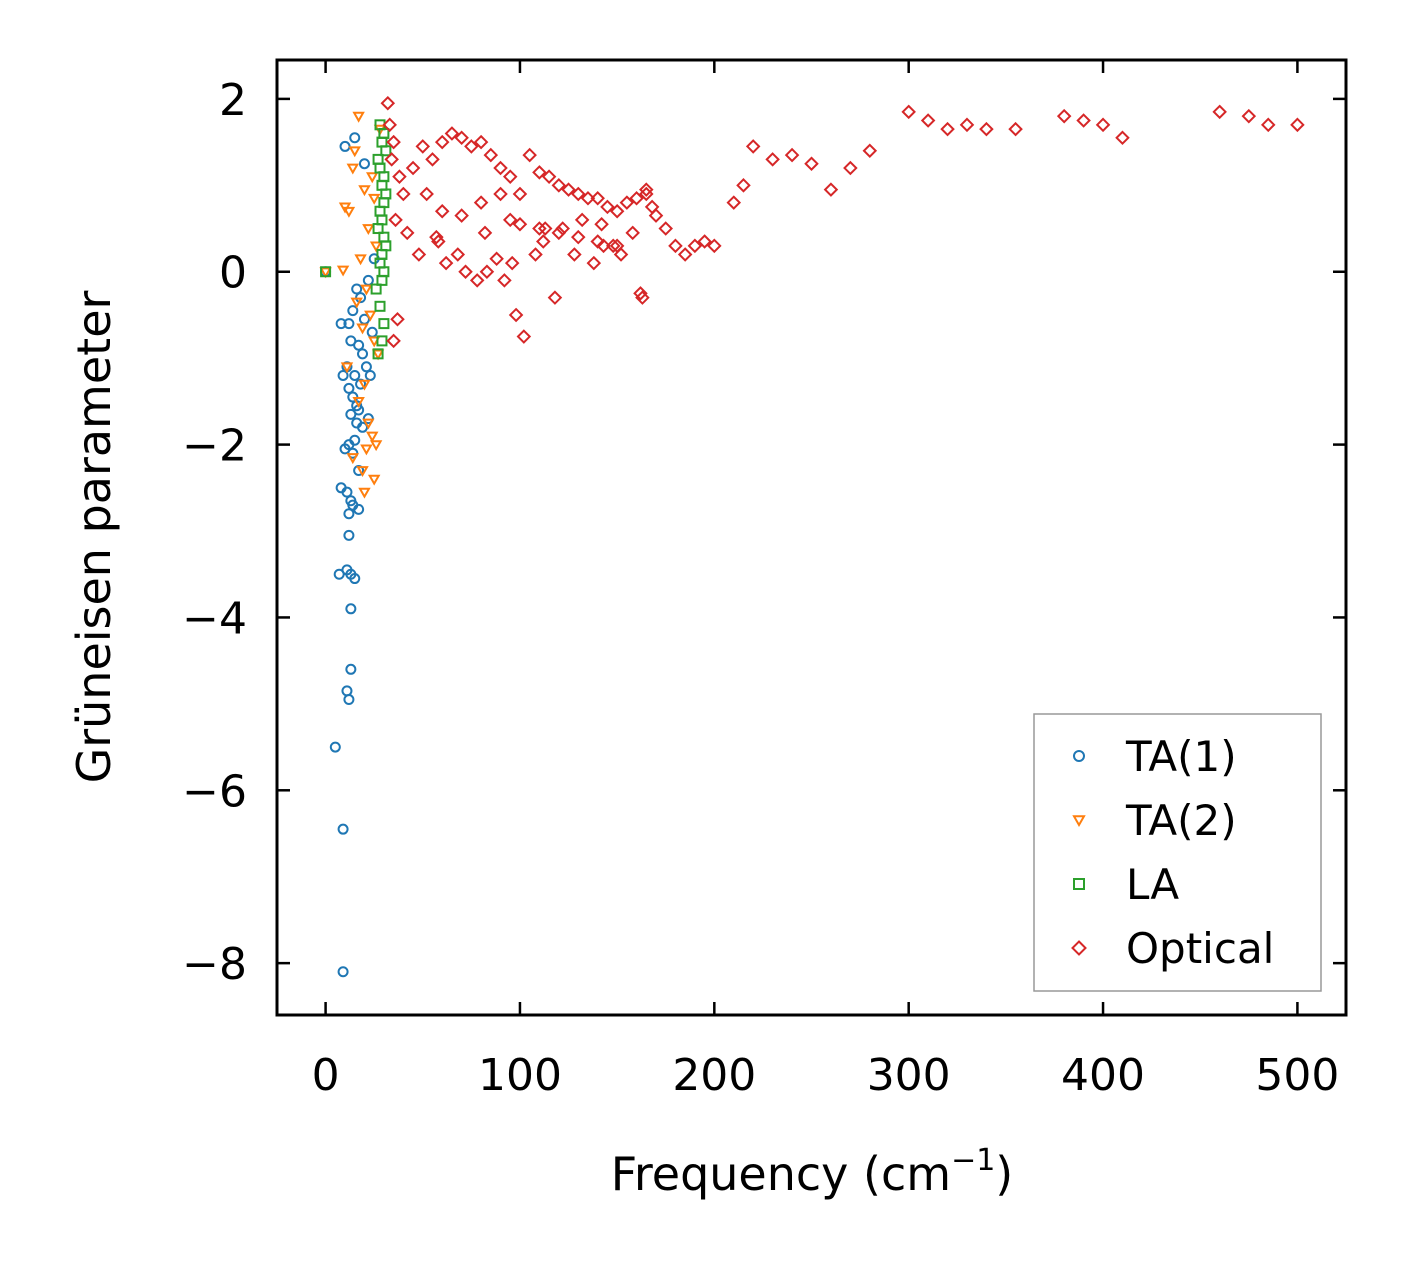 Image resolution: width=1410 pixels, height=1264 pixels. What do you see at coordinates (233, 100) in the screenshot?
I see `y-tick-label: 2` at bounding box center [233, 100].